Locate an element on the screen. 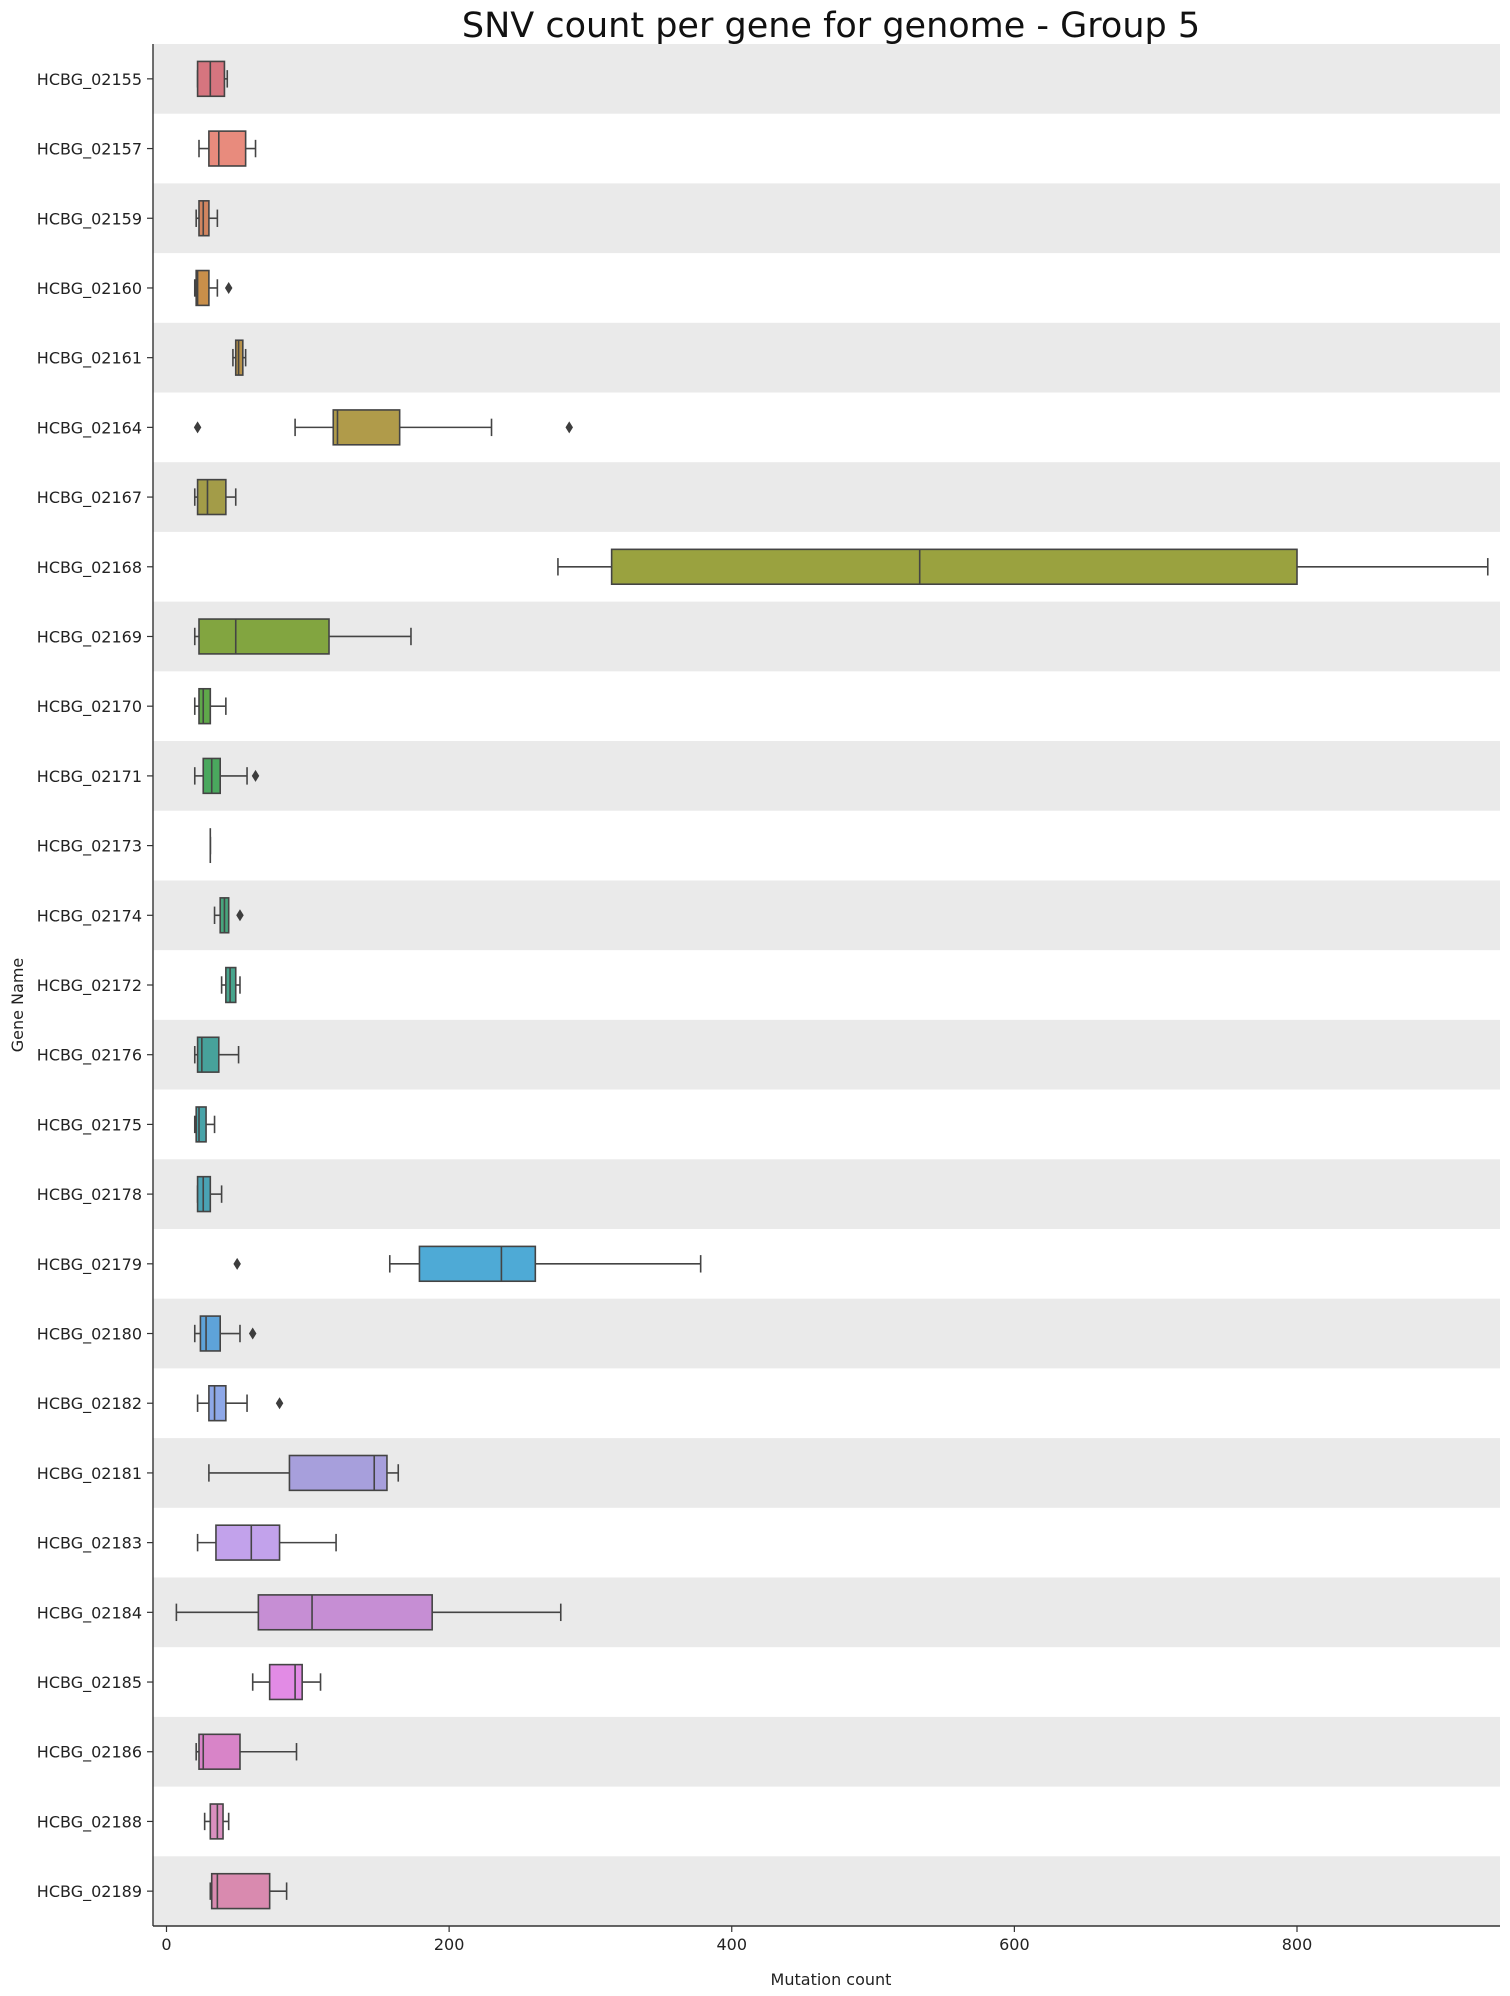 This screenshot has width=1510, height=1996. y-tick-label-HCBG_02186: HCBG_02186 is located at coordinates (89, 1753).